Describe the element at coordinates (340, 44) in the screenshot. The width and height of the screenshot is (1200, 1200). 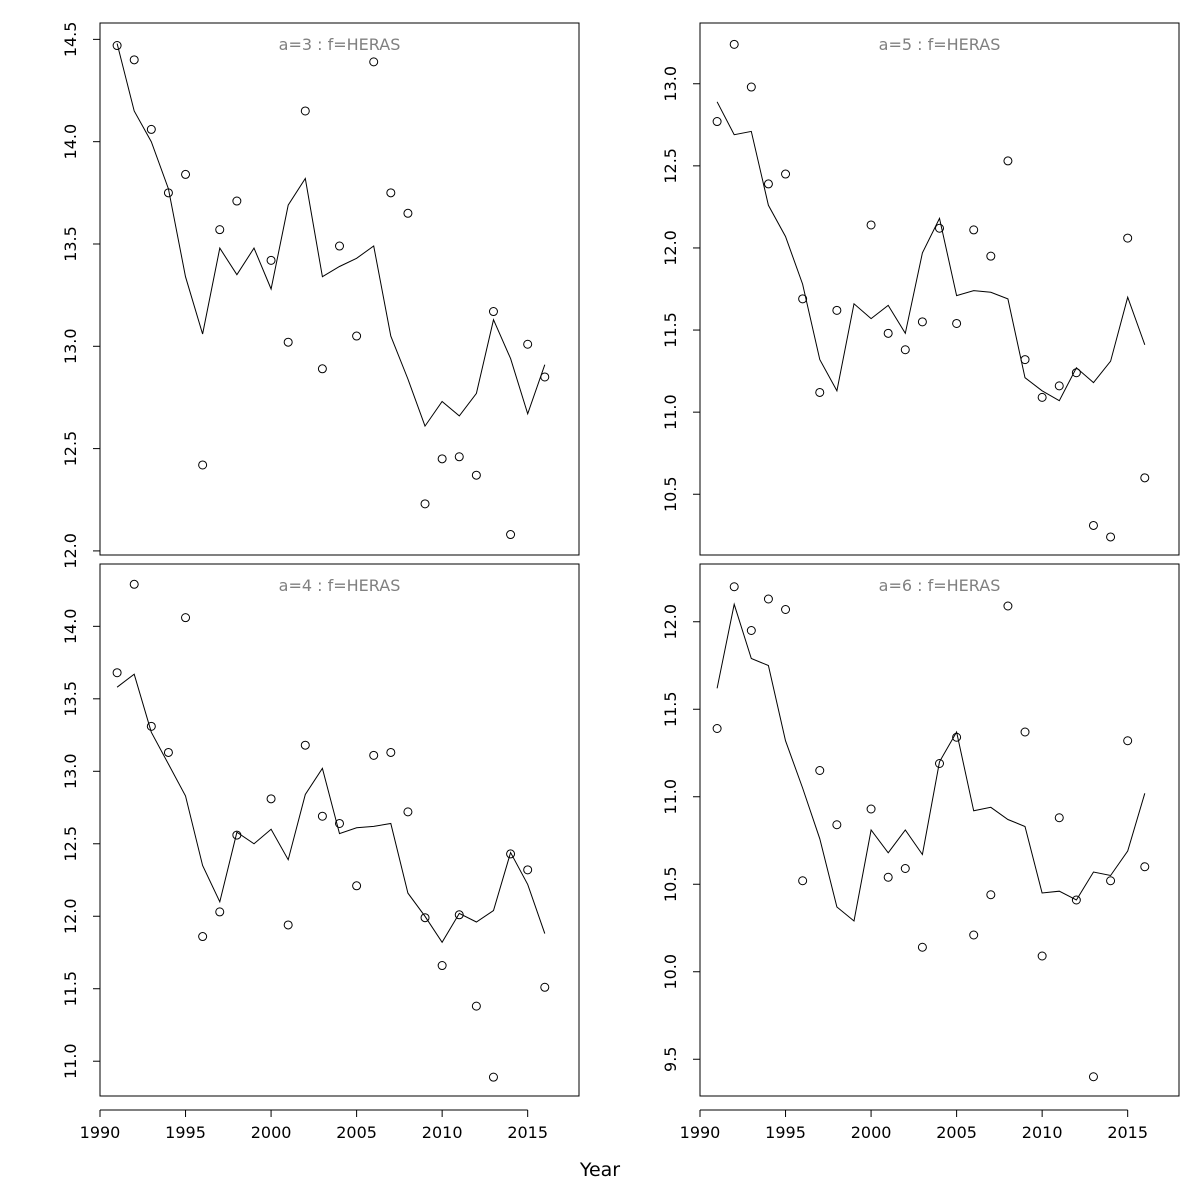
I see `panel-title: a=3 : f=HERAS` at that location.